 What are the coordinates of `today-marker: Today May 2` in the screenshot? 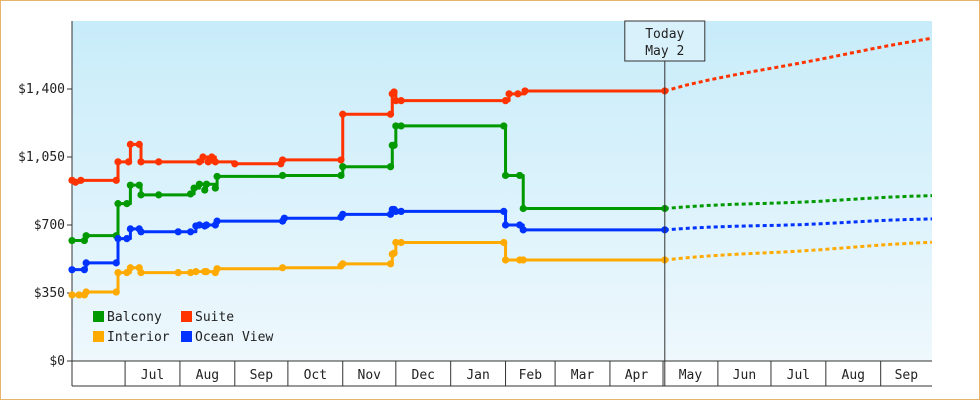 It's located at (665, 203).